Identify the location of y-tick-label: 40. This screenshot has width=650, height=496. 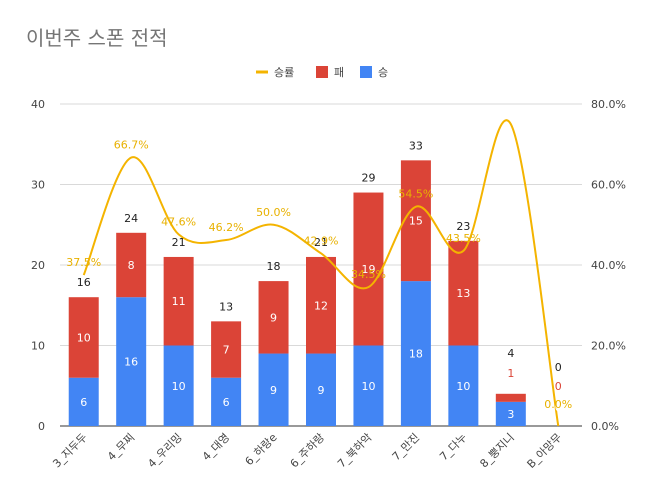
(38, 104).